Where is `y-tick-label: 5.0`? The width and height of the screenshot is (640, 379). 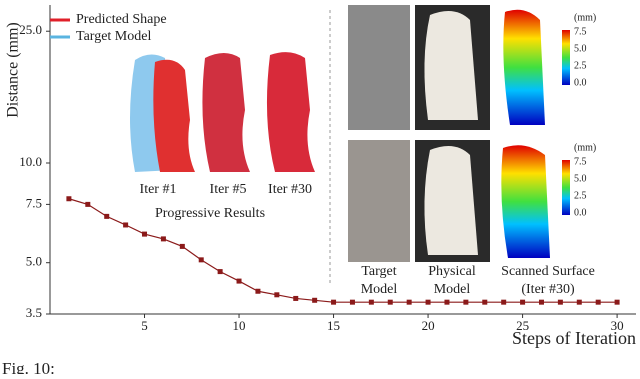
y-tick-label: 5.0 is located at coordinates (34, 261).